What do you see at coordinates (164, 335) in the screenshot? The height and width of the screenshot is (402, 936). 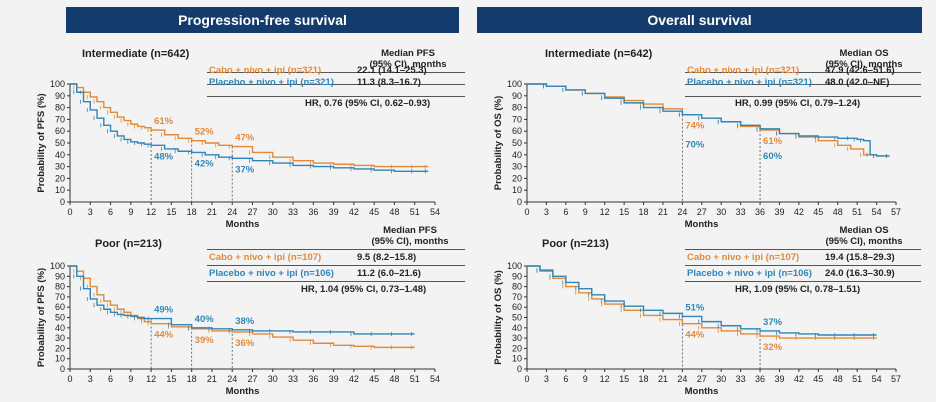 I see `landmark-value-label: 44%` at bounding box center [164, 335].